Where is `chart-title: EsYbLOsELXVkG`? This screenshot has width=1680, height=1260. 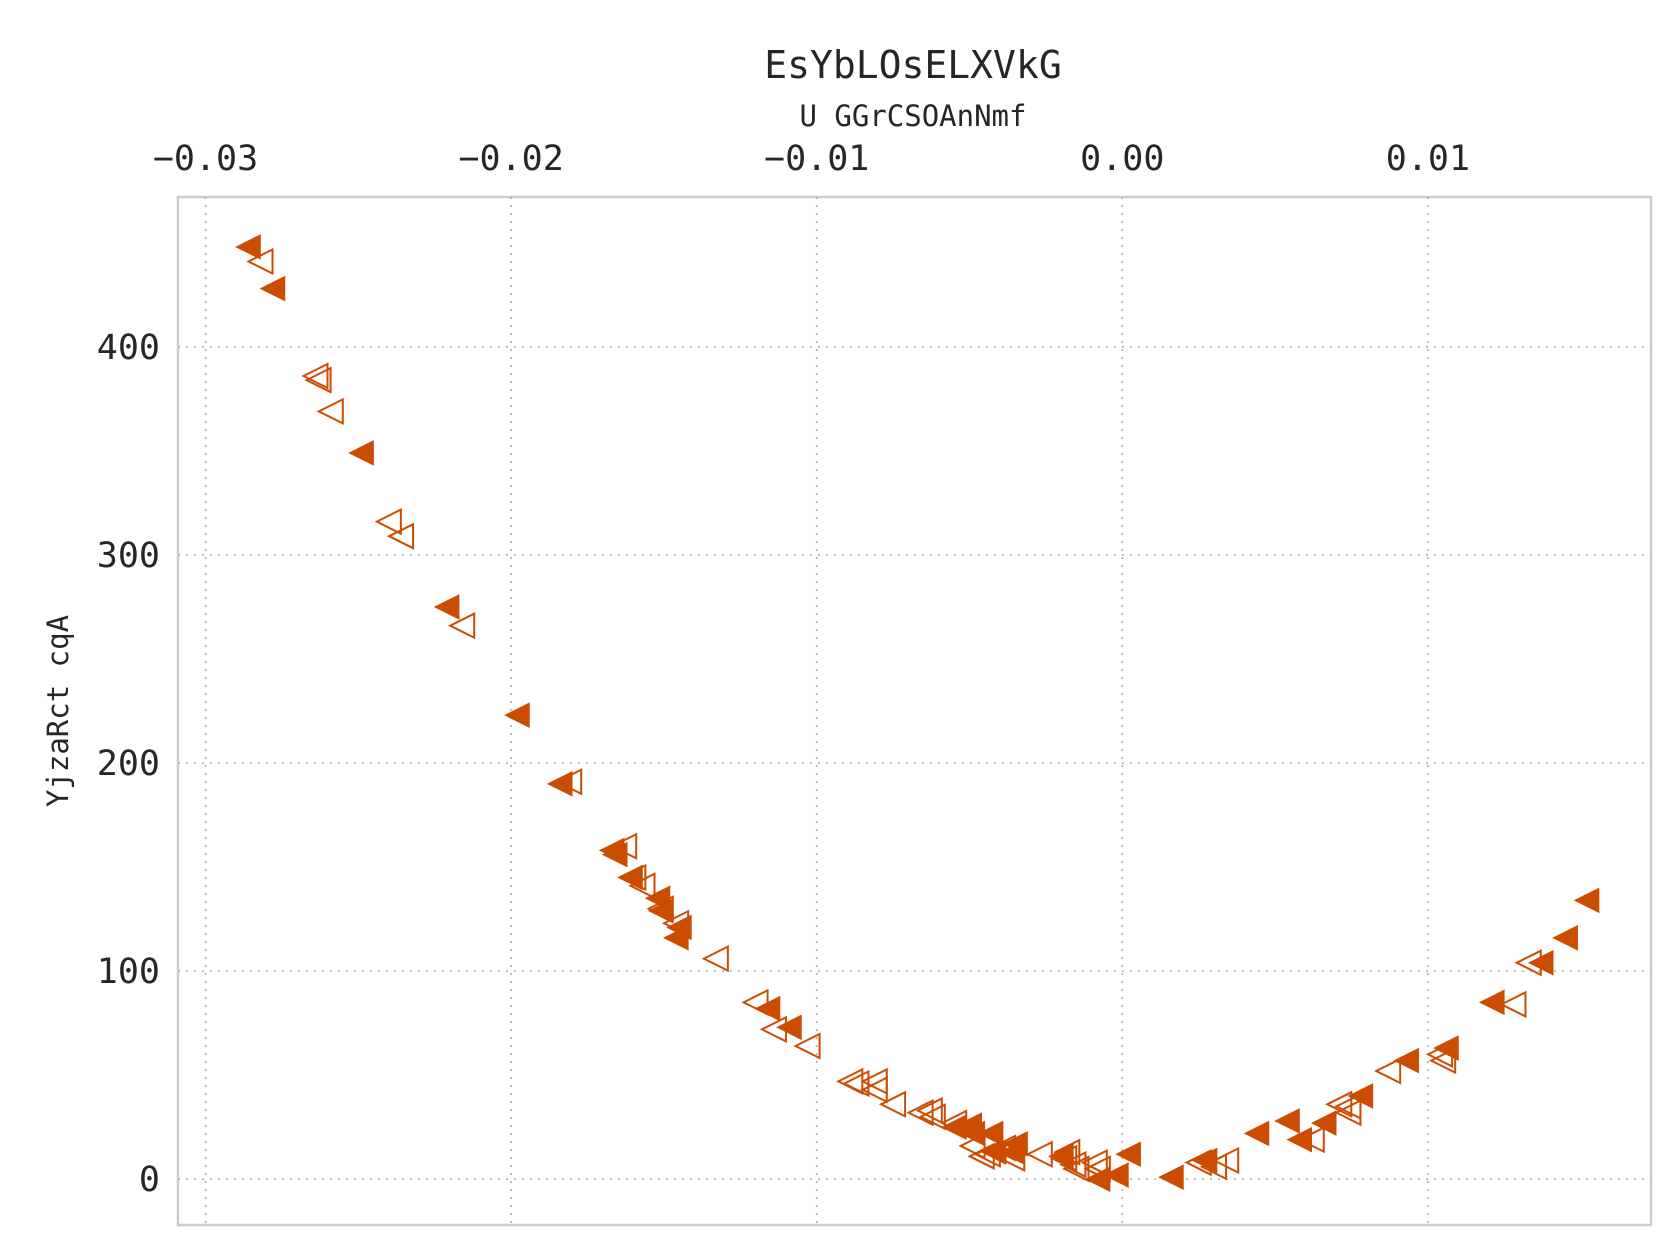 chart-title: EsYbLOsELXVkG is located at coordinates (912, 65).